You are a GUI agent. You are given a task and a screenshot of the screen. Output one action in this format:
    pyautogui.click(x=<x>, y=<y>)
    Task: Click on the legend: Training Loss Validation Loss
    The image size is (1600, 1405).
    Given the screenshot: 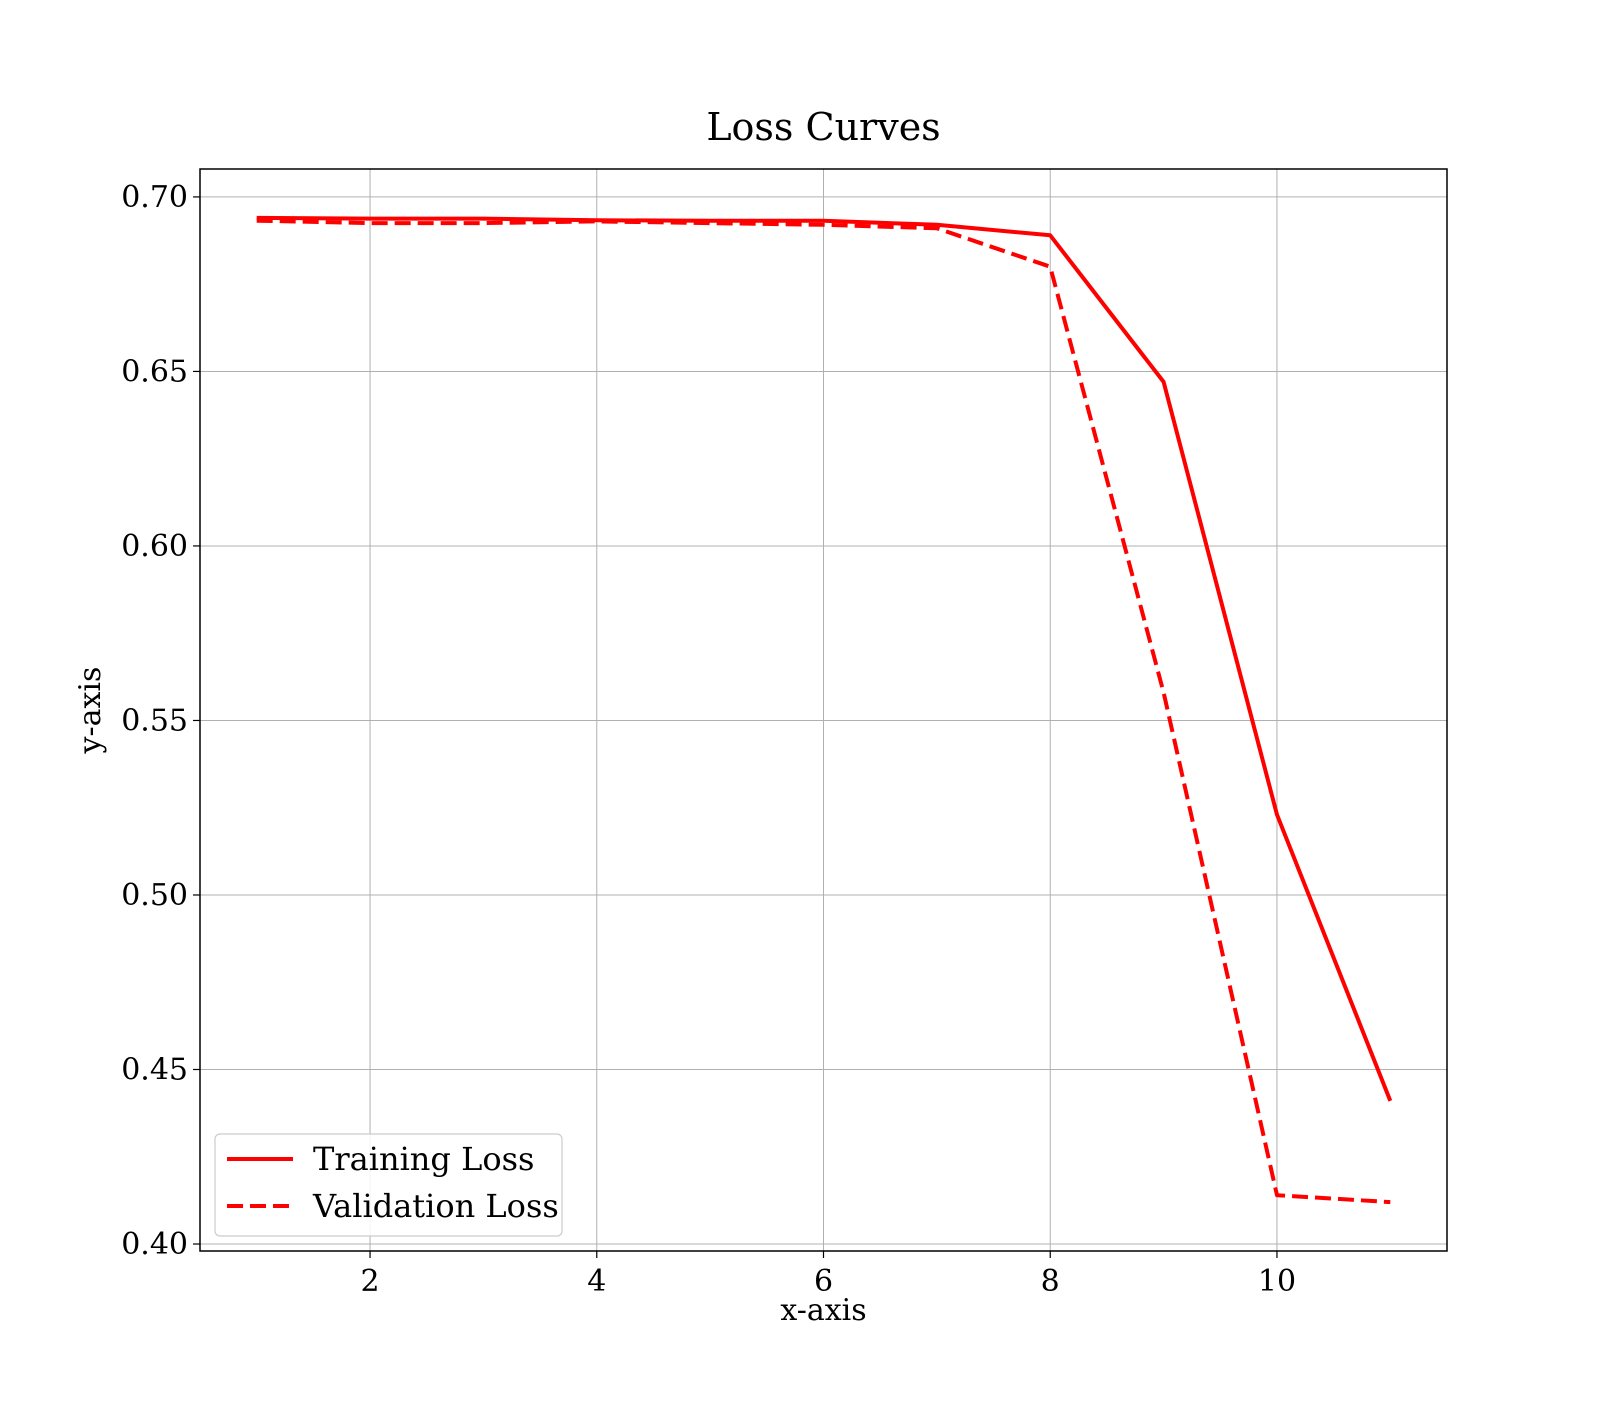 What is the action you would take?
    pyautogui.click(x=388, y=1185)
    